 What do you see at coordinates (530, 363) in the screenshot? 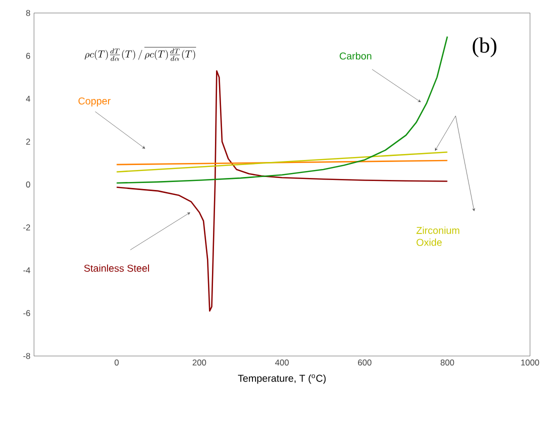
I see `x-tick-label: 1000` at bounding box center [530, 363].